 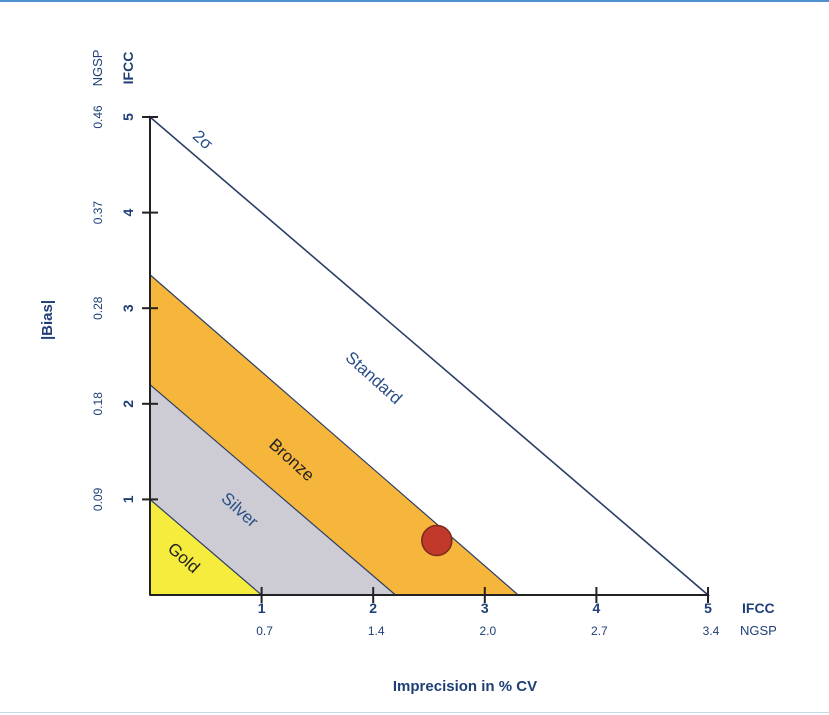 What do you see at coordinates (485, 608) in the screenshot?
I see `x-tick-label: 3` at bounding box center [485, 608].